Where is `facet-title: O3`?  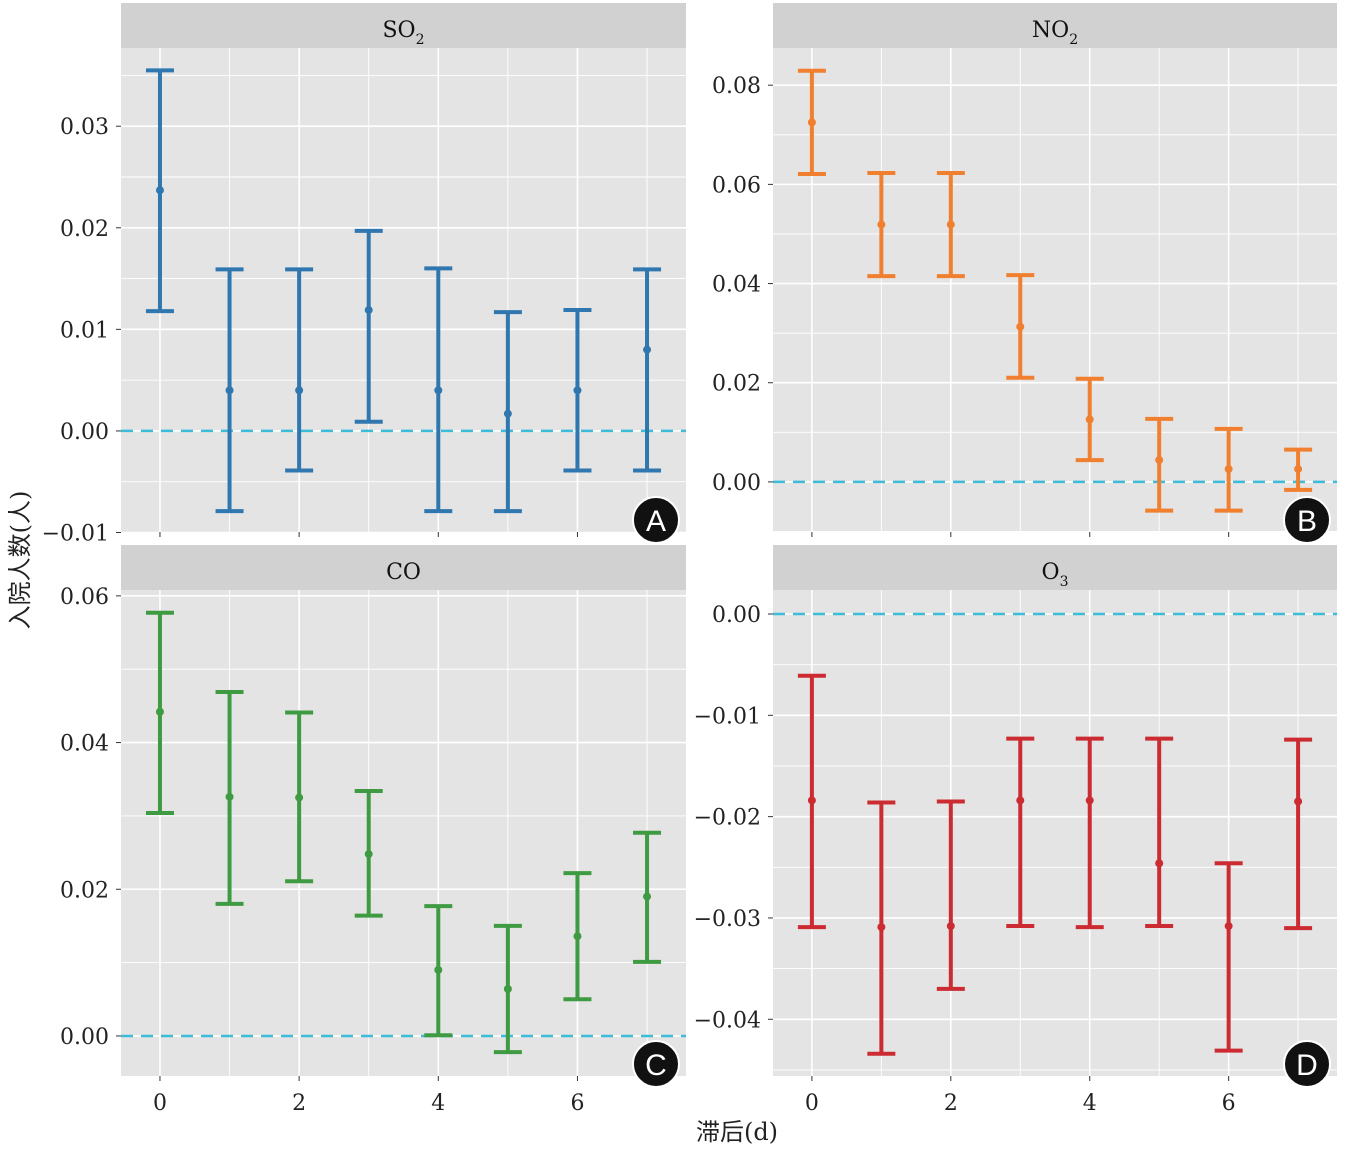
facet-title: O3 is located at coordinates (1055, 575).